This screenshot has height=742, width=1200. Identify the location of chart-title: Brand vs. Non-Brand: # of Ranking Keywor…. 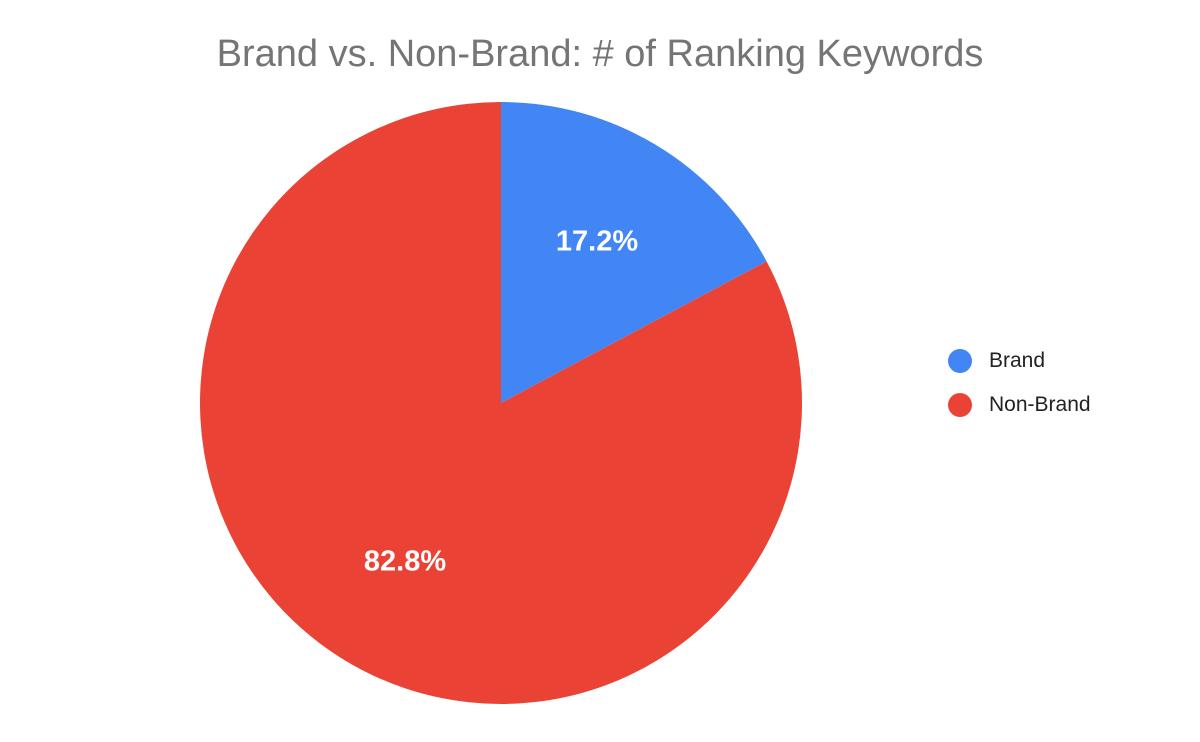
(600, 54).